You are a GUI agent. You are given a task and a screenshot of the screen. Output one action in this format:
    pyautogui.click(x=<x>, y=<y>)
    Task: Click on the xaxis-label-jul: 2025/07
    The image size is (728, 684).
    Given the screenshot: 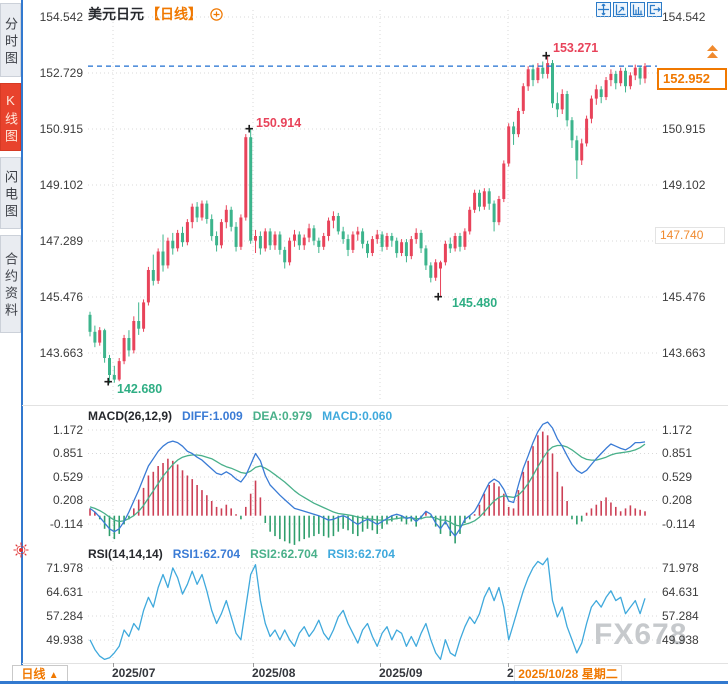 What is the action you would take?
    pyautogui.click(x=134, y=673)
    